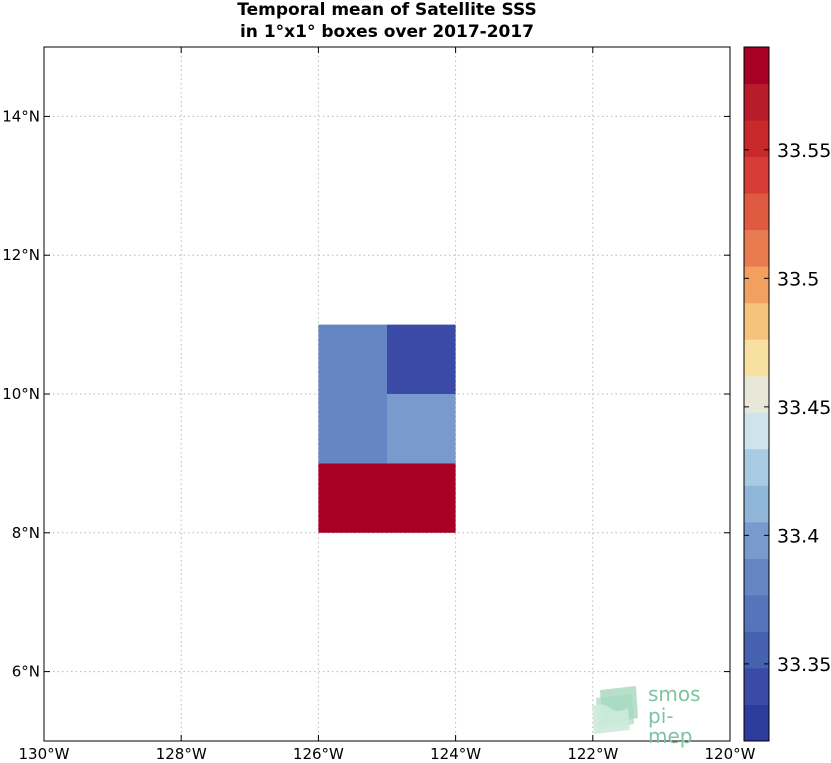  Describe the element at coordinates (787, 394) in the screenshot. I see `colorbar: 33.35 33.4 33.45 33.5 33.55` at that location.